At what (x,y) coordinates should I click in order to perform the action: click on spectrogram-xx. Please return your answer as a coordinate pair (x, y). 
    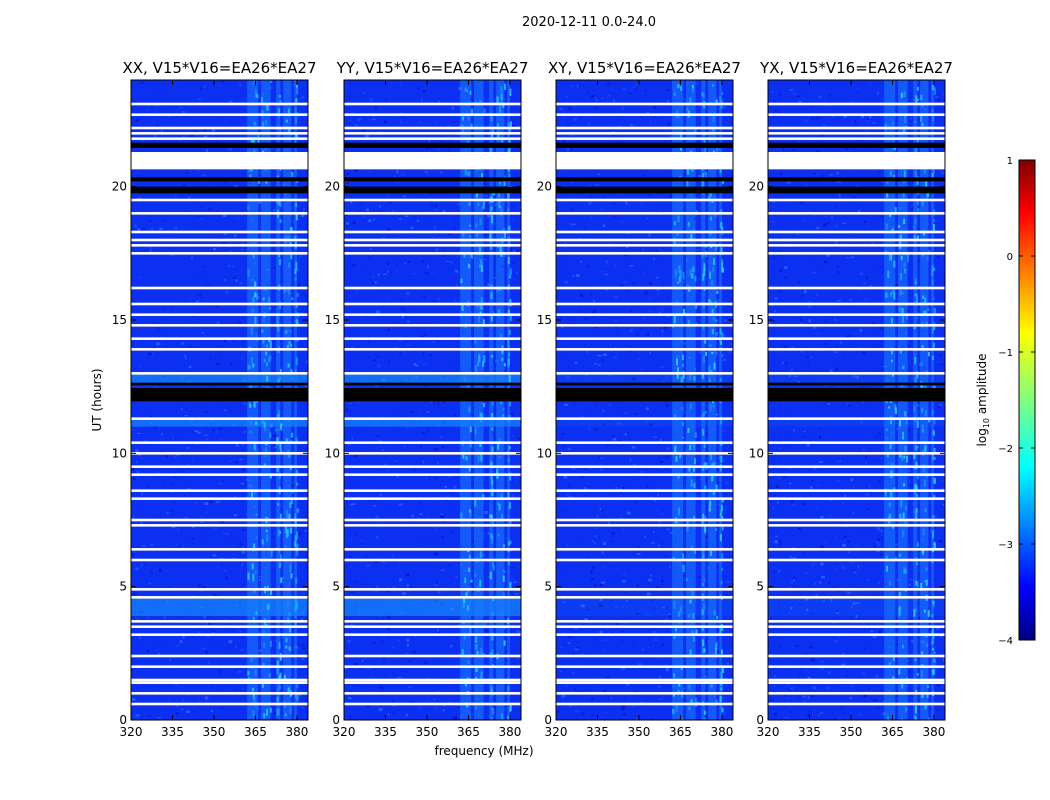
    Looking at the image, I should click on (219, 400).